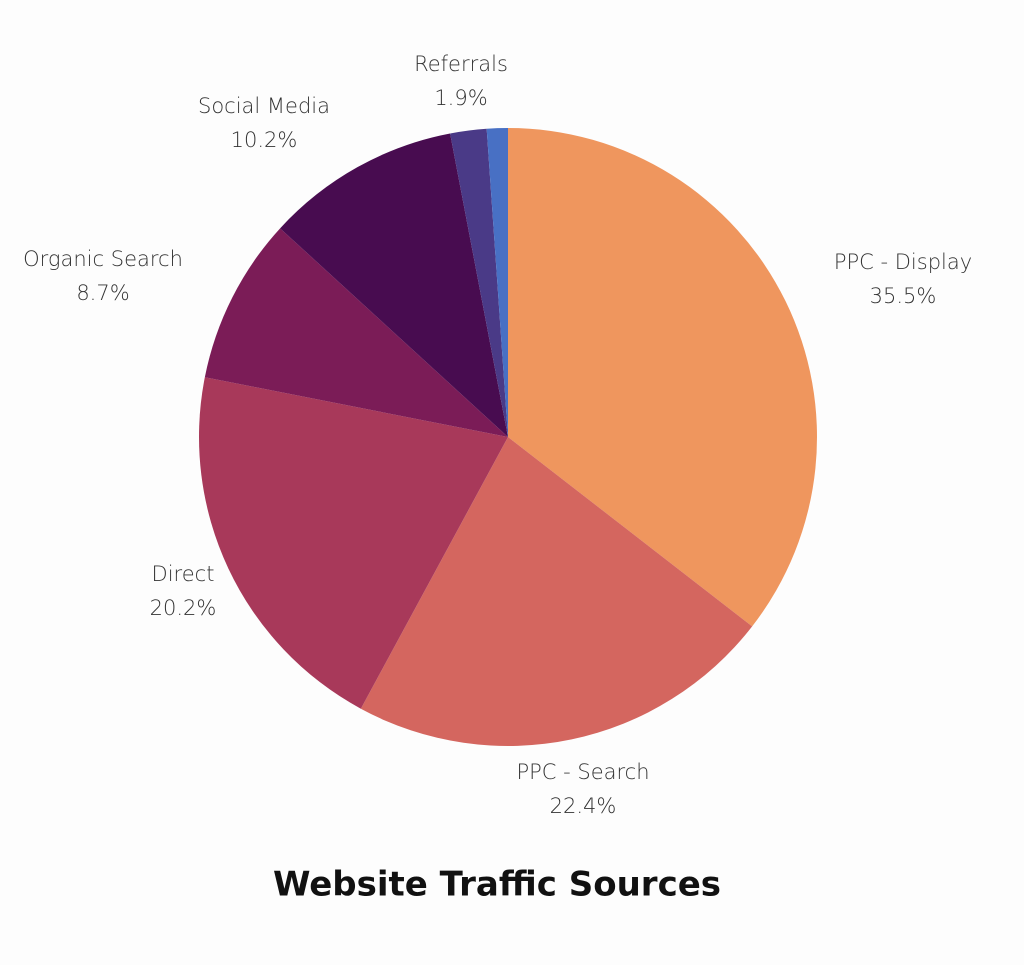 This screenshot has width=1024, height=965. What do you see at coordinates (582, 772) in the screenshot?
I see `slice-label: PPC - Search` at bounding box center [582, 772].